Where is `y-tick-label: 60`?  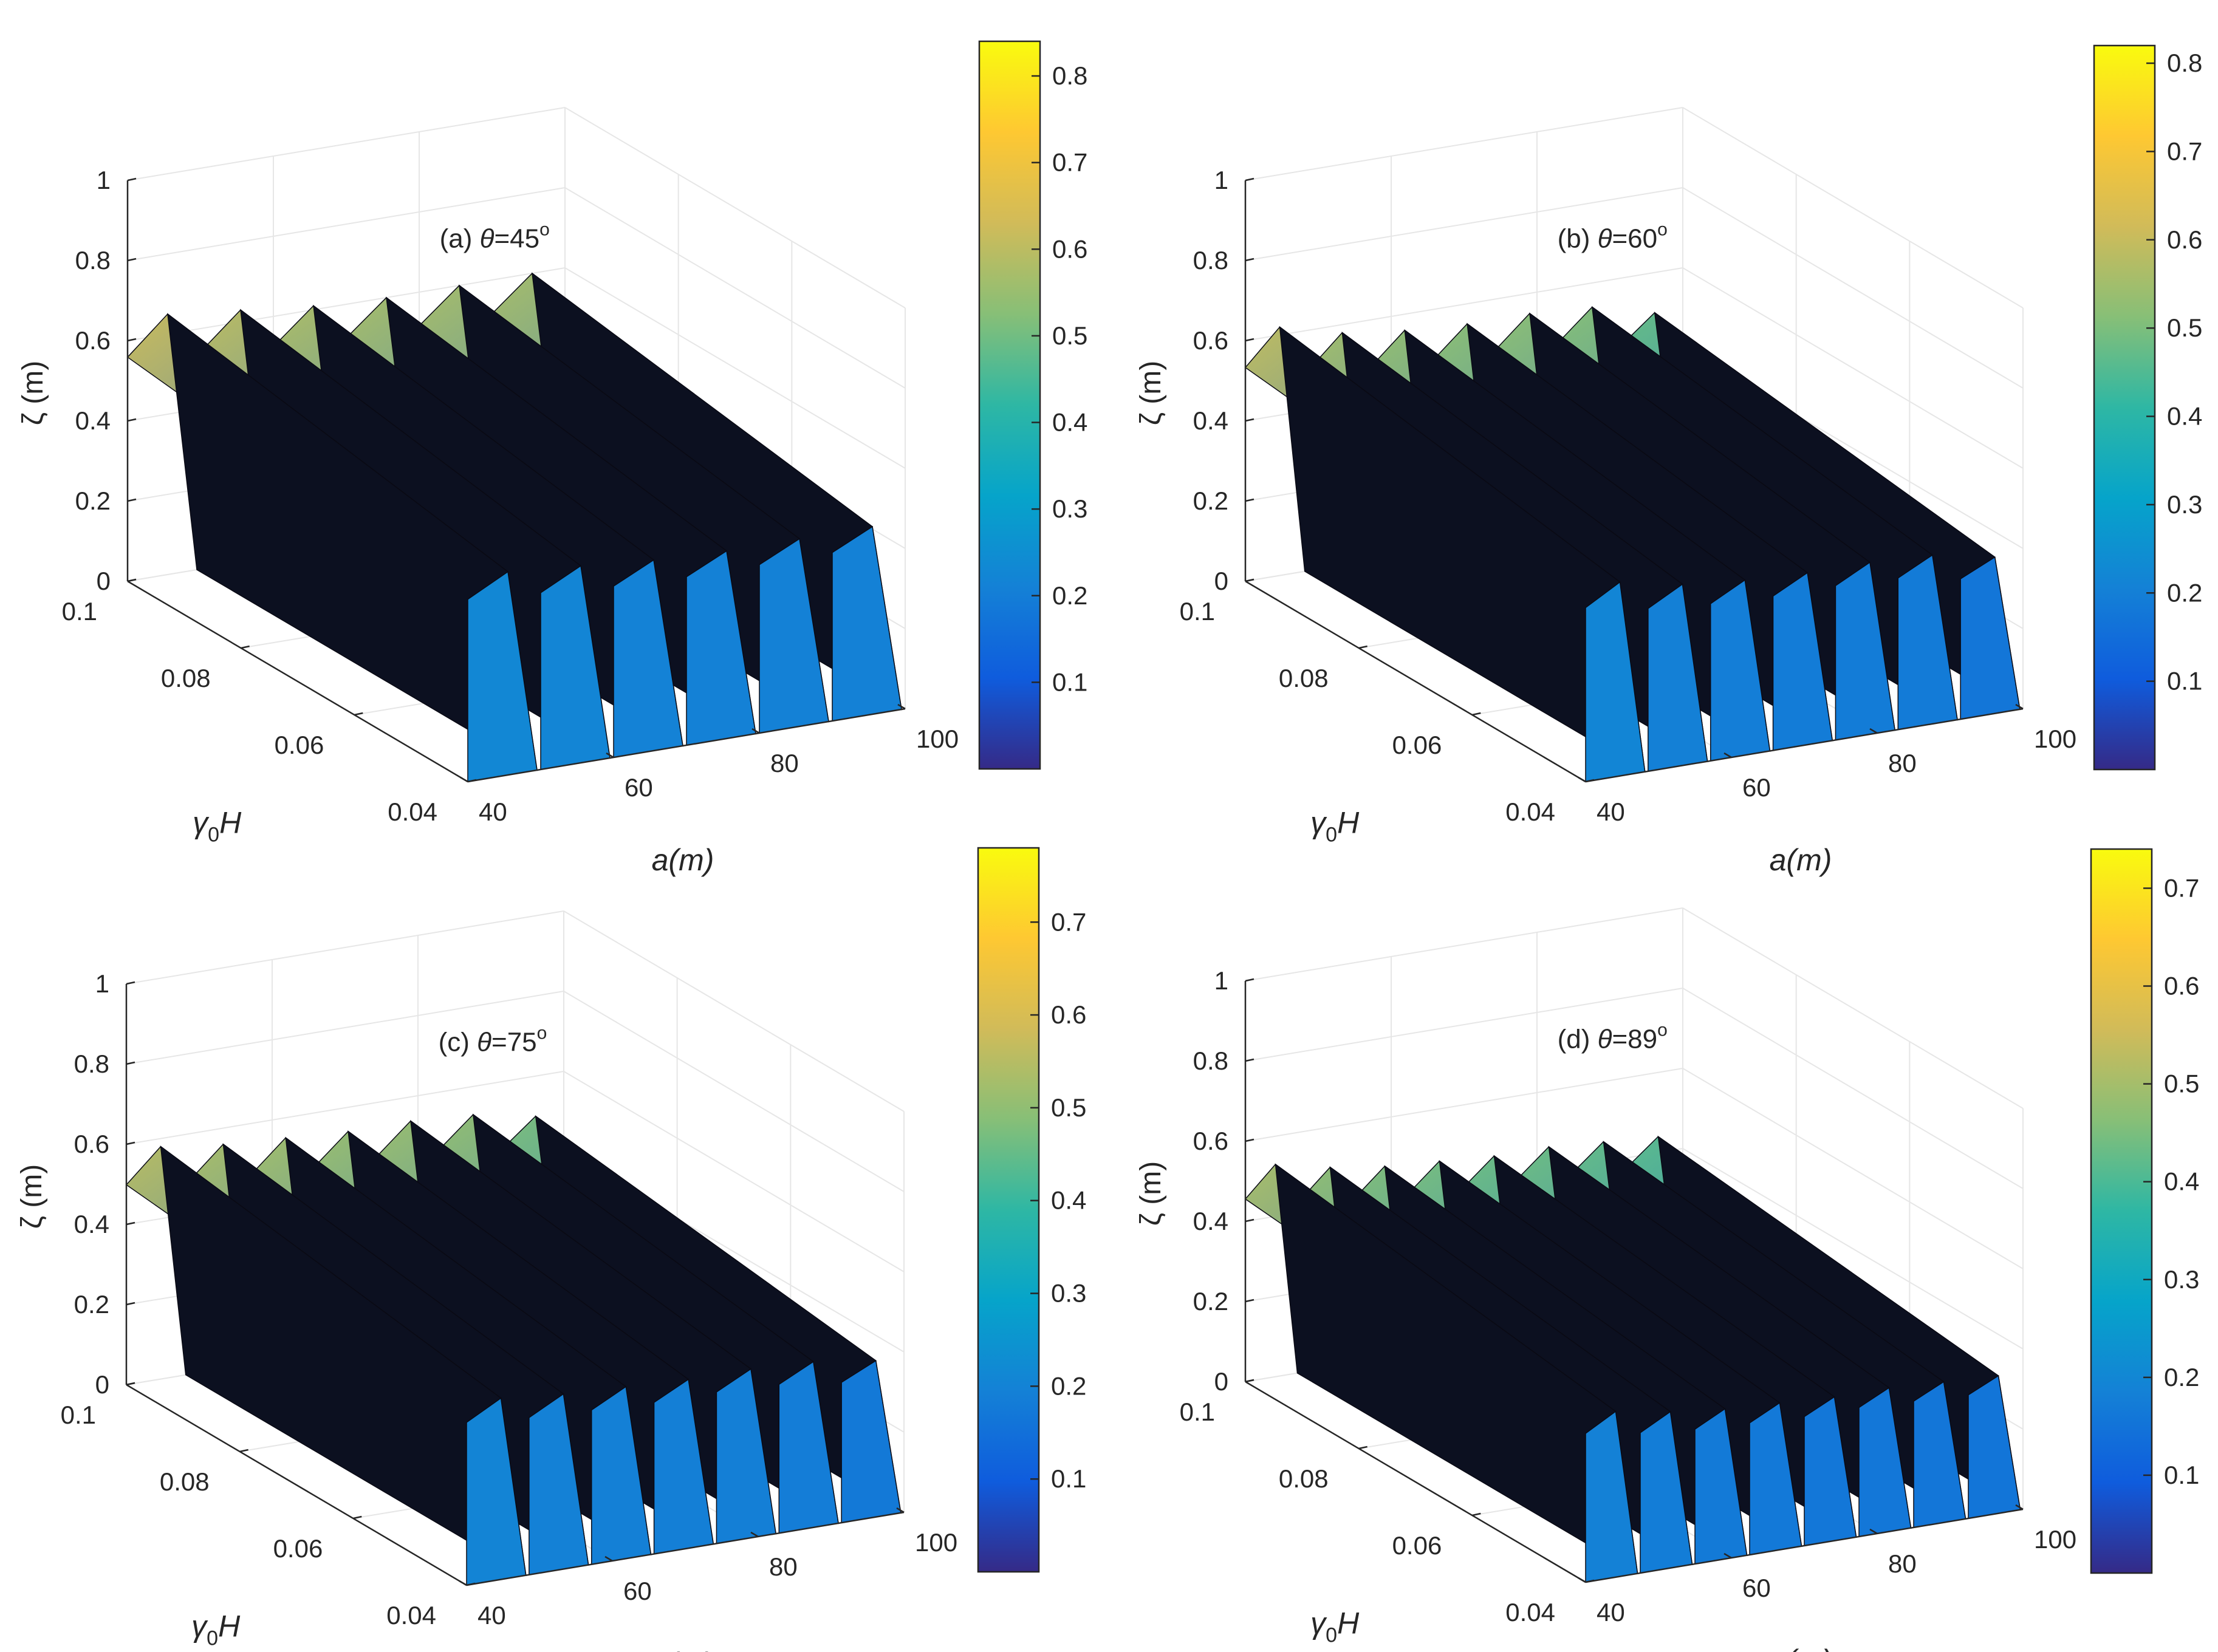 y-tick-label: 60 is located at coordinates (639, 787).